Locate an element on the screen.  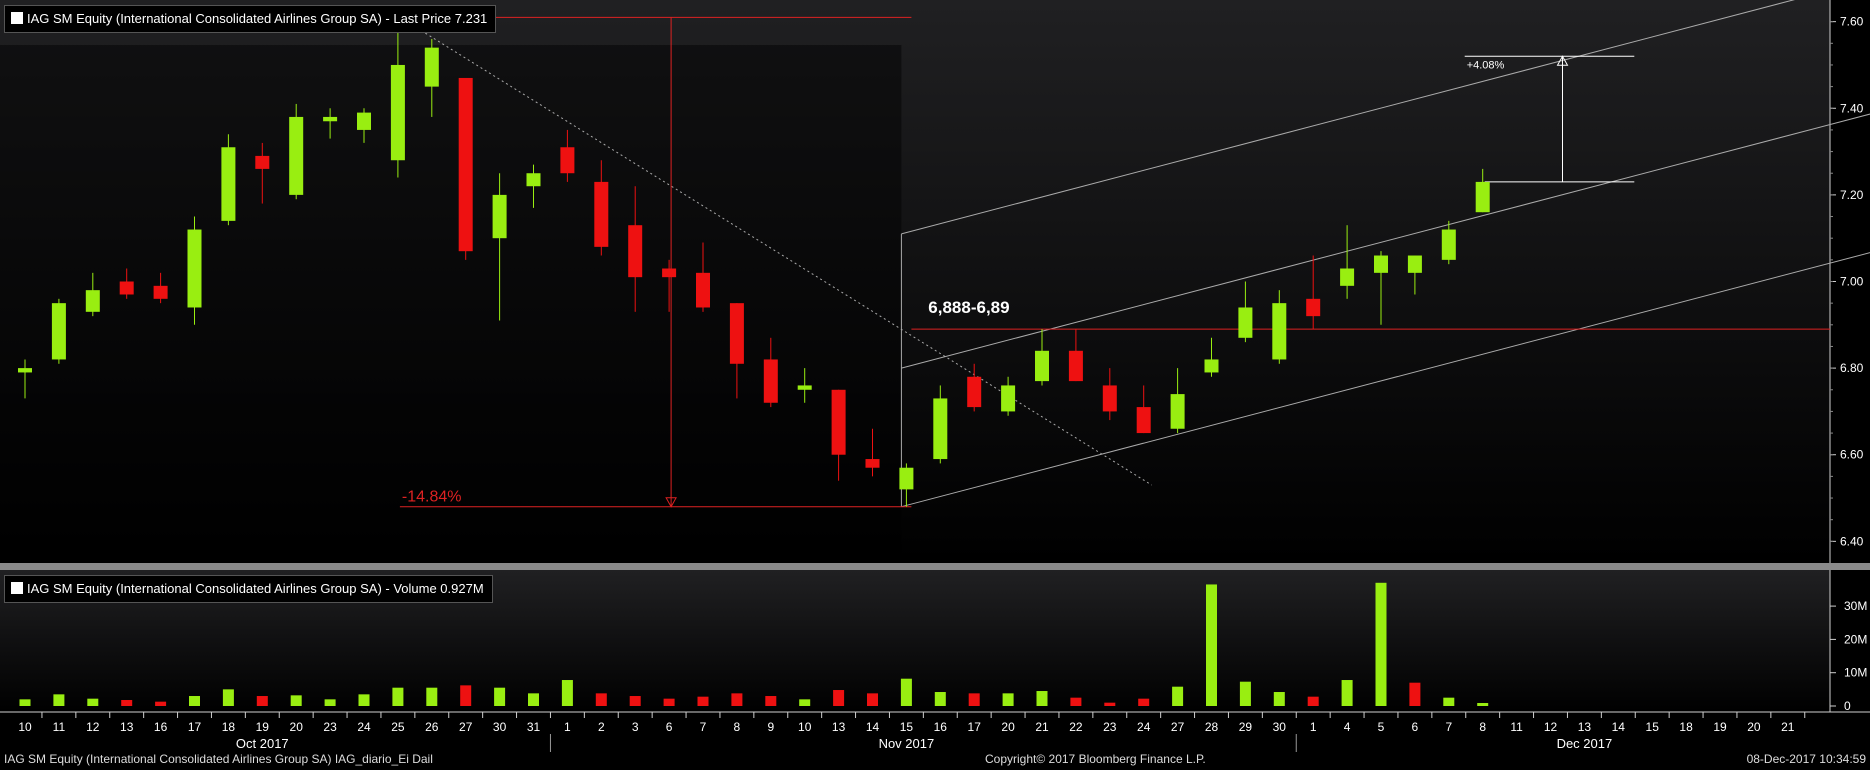
time-tick-label: 5 is located at coordinates (1381, 727).